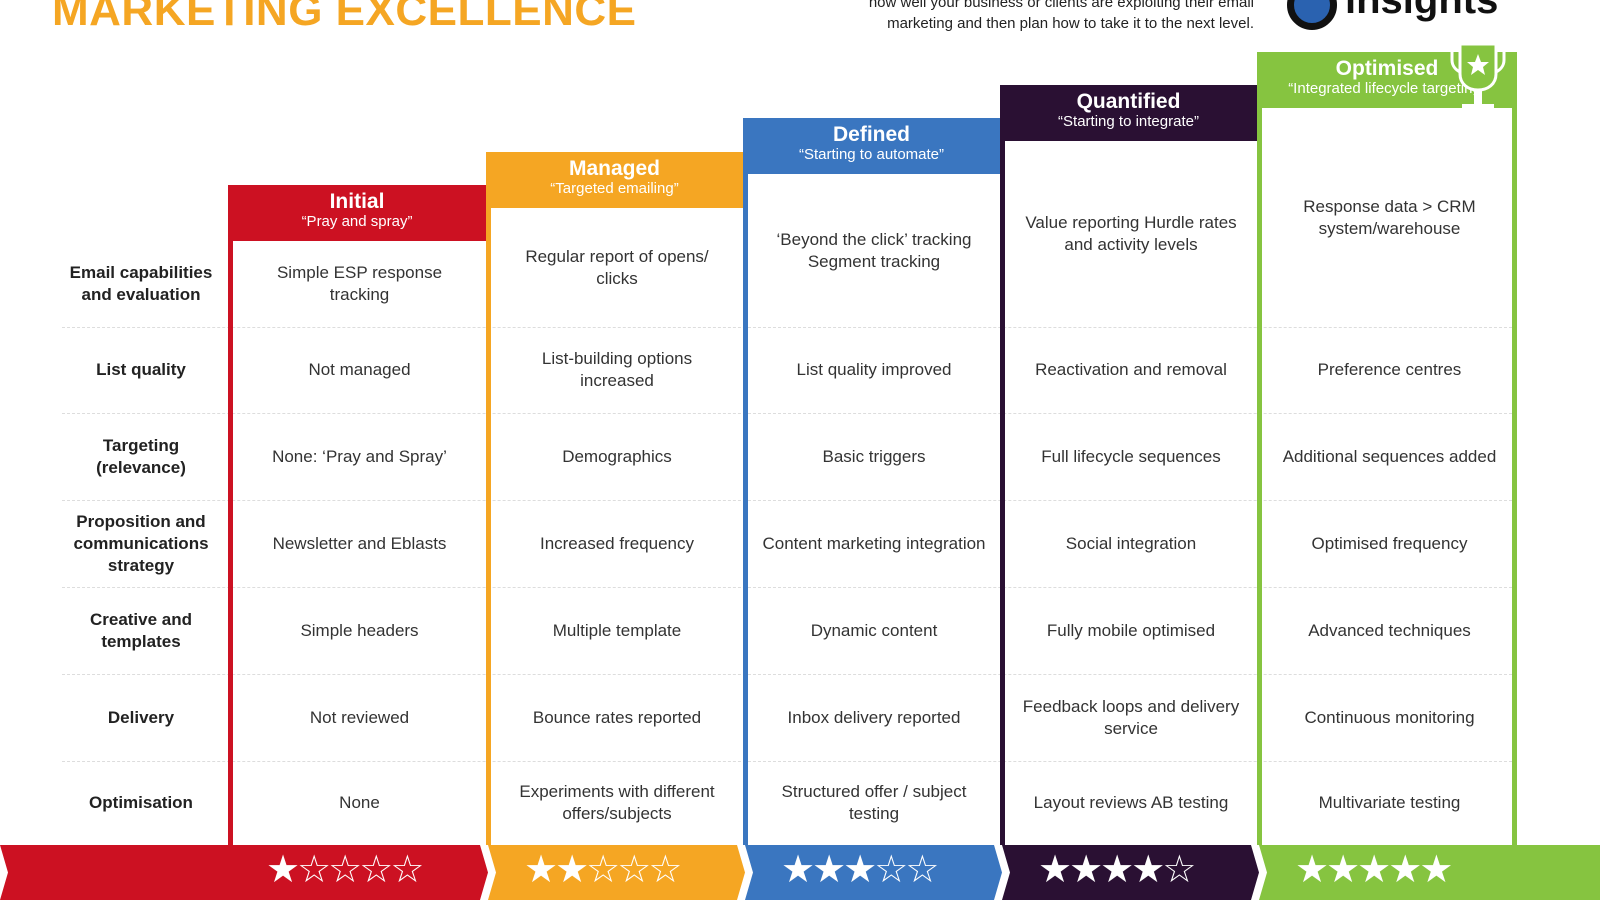  Describe the element at coordinates (1389, 630) in the screenshot. I see `level-cell: Advanced techniques` at that location.